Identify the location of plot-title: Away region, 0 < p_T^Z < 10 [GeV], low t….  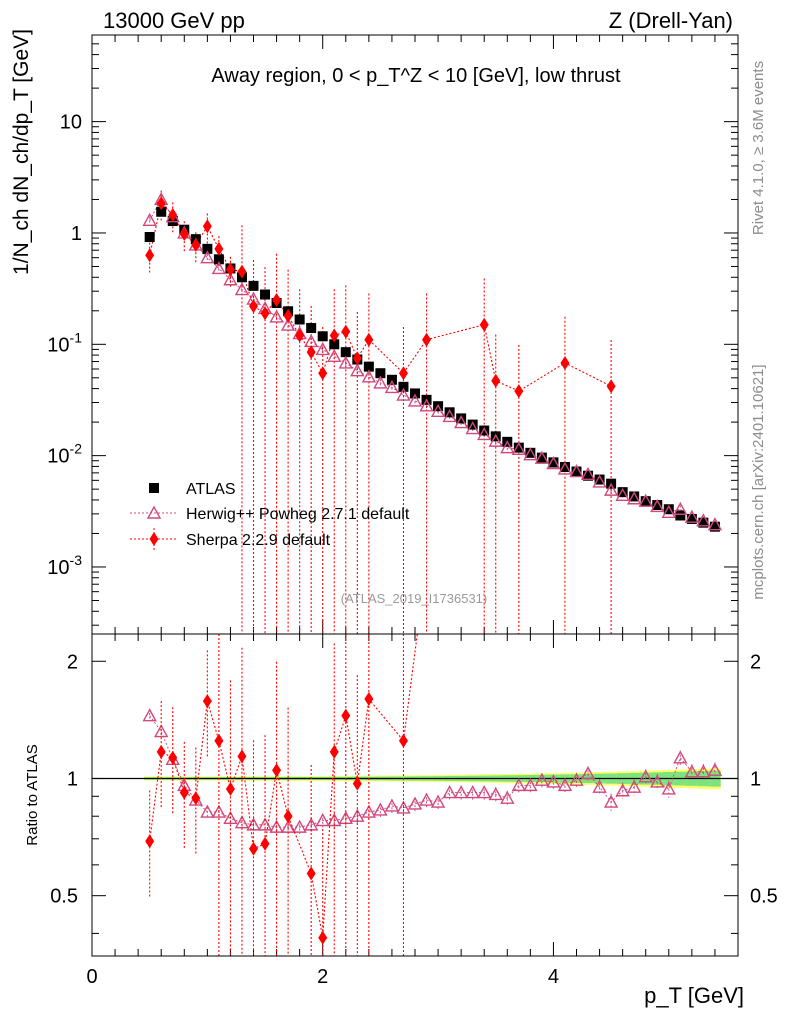
(416, 76).